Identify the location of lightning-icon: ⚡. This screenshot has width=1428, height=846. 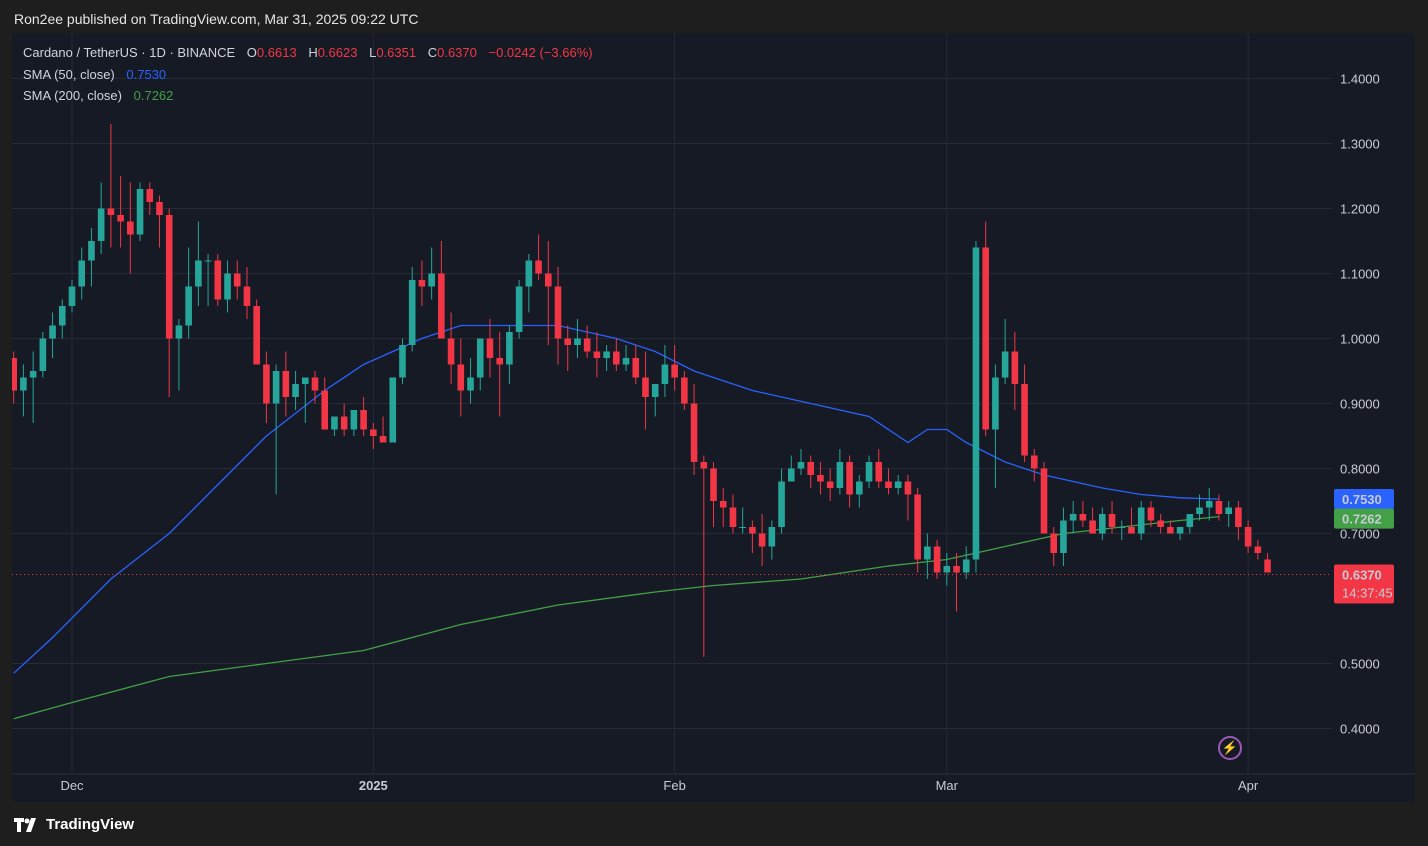
(1230, 748).